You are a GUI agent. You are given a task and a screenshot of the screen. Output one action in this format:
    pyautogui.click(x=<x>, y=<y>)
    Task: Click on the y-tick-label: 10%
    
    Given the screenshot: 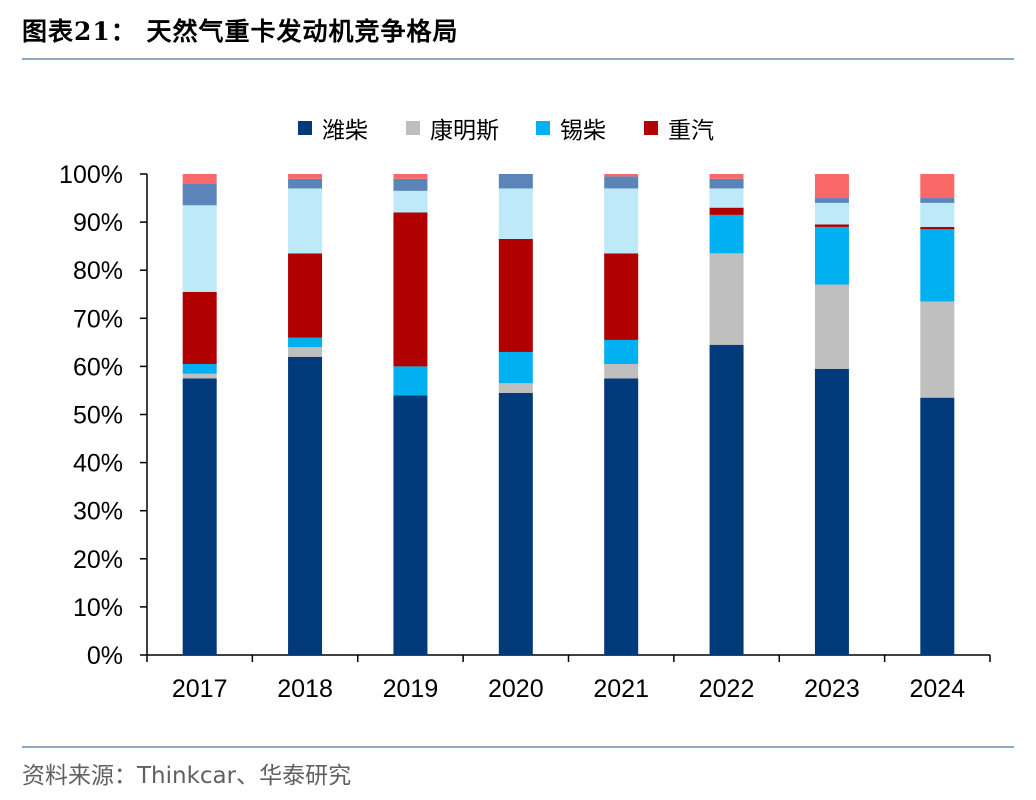 What is the action you would take?
    pyautogui.click(x=98, y=608)
    